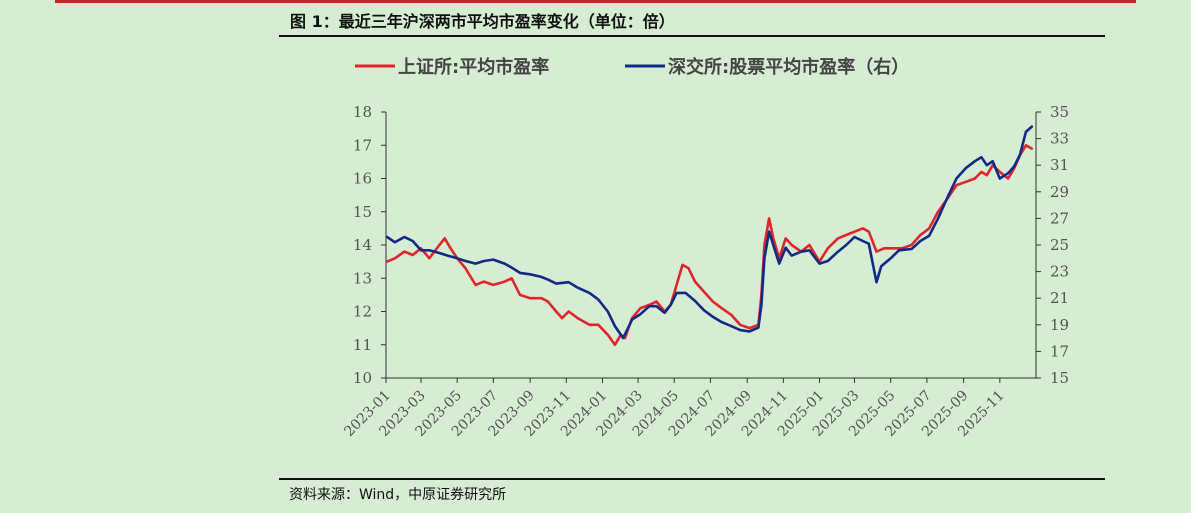  Describe the element at coordinates (362, 212) in the screenshot. I see `y-left-tick-label: 15` at that location.